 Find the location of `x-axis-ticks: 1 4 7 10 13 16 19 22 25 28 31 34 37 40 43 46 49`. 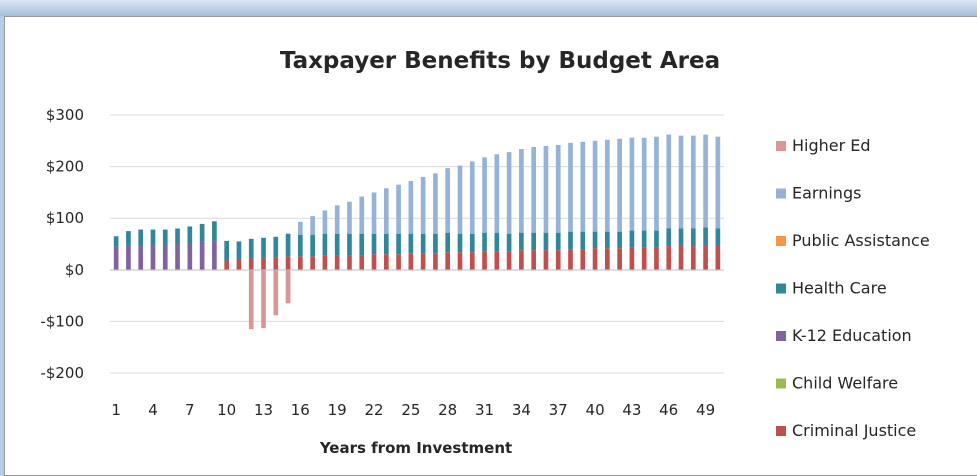

x-axis-ticks: 1 4 7 10 13 16 19 22 25 28 31 34 37 40 43 46 49 is located at coordinates (413, 410).